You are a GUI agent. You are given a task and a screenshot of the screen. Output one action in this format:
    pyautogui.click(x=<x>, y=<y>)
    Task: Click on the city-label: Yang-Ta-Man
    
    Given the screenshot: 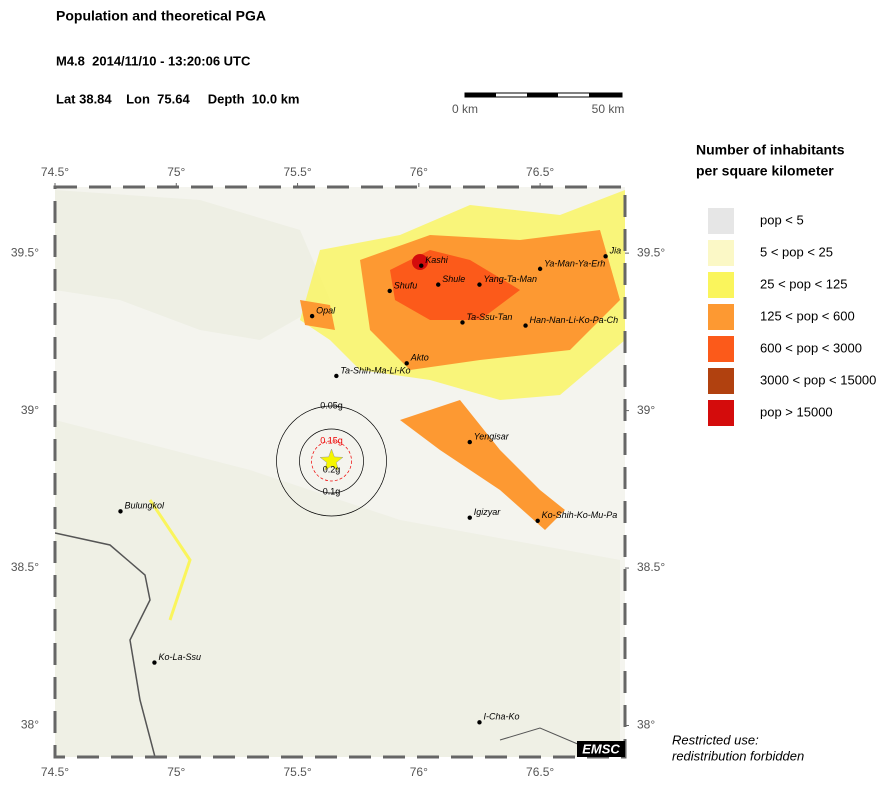 What is the action you would take?
    pyautogui.click(x=510, y=279)
    